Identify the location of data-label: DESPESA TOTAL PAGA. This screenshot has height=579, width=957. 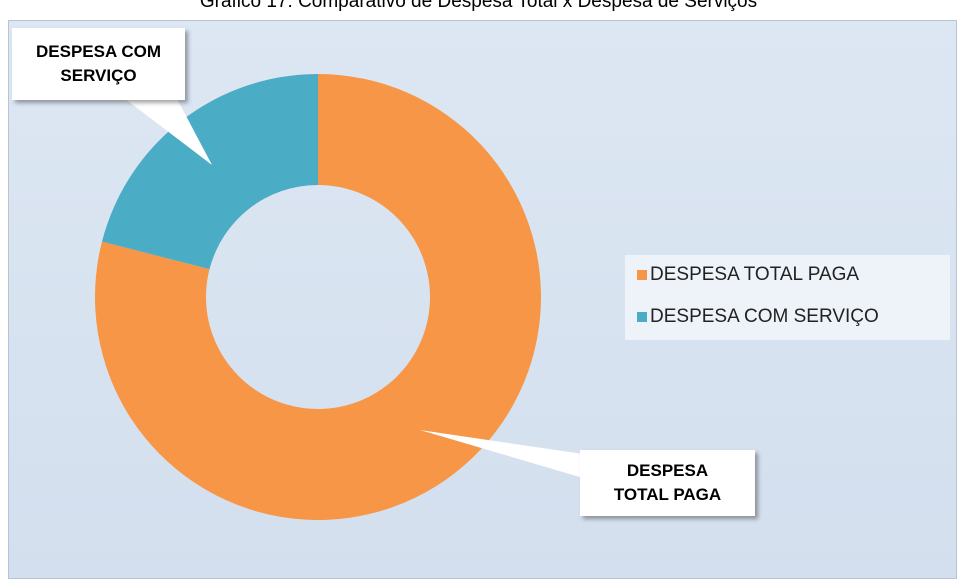
(667, 483).